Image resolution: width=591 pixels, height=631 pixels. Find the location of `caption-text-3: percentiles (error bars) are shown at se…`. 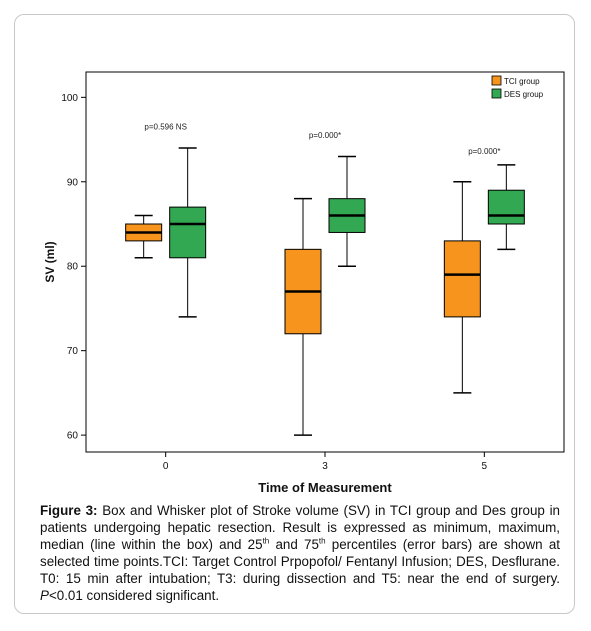

caption-text-3: percentiles (error bars) are shown at se… is located at coordinates (300, 561).